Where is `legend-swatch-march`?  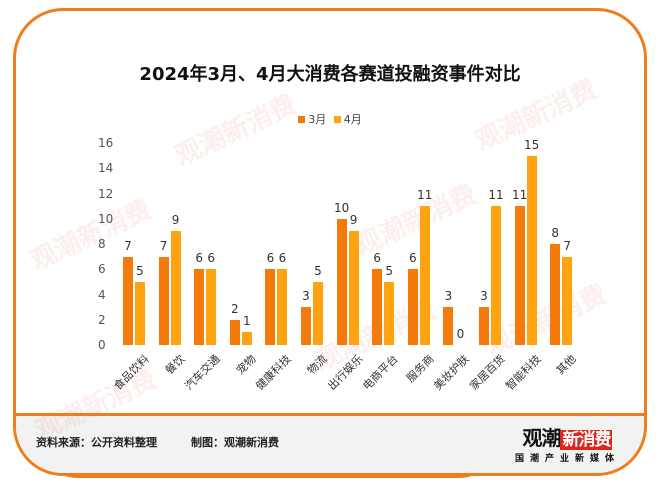
legend-swatch-march is located at coordinates (302, 119).